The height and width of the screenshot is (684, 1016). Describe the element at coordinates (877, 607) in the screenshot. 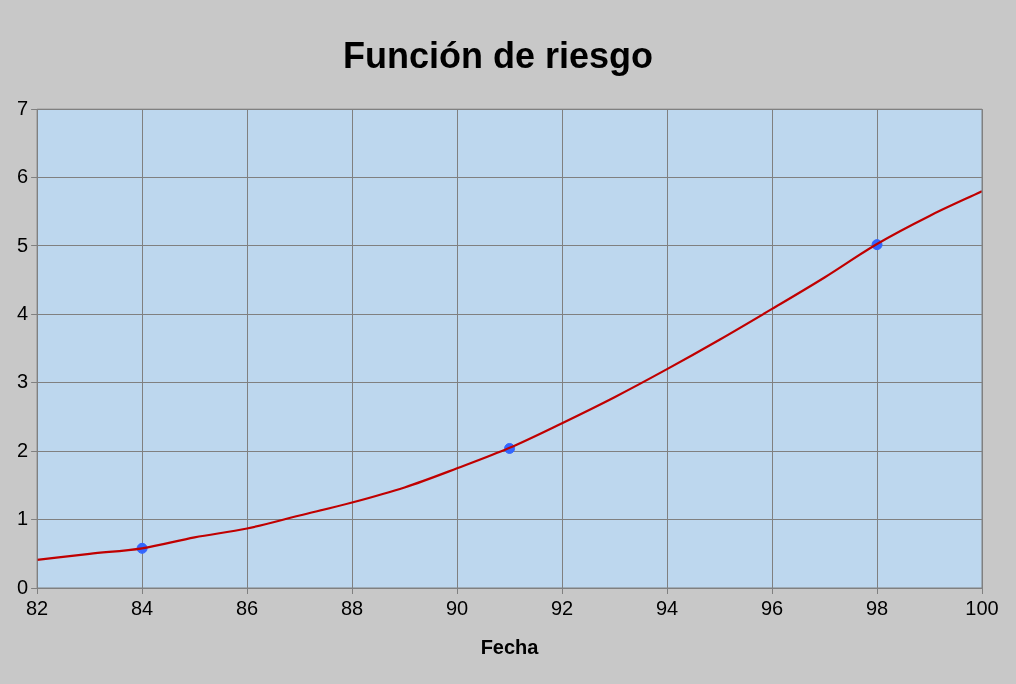

I see `x-tick-label: 98` at that location.